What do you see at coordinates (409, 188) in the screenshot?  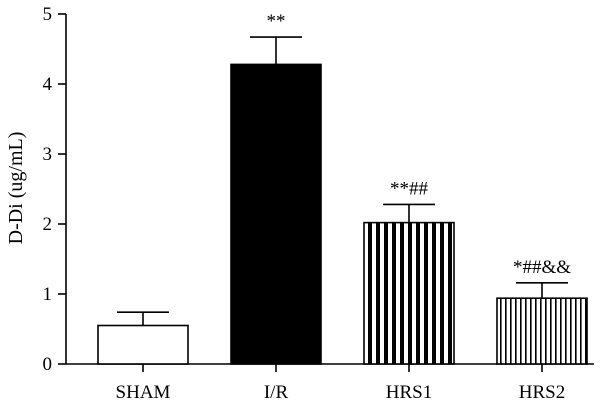 I see `annotation-label: **##` at bounding box center [409, 188].